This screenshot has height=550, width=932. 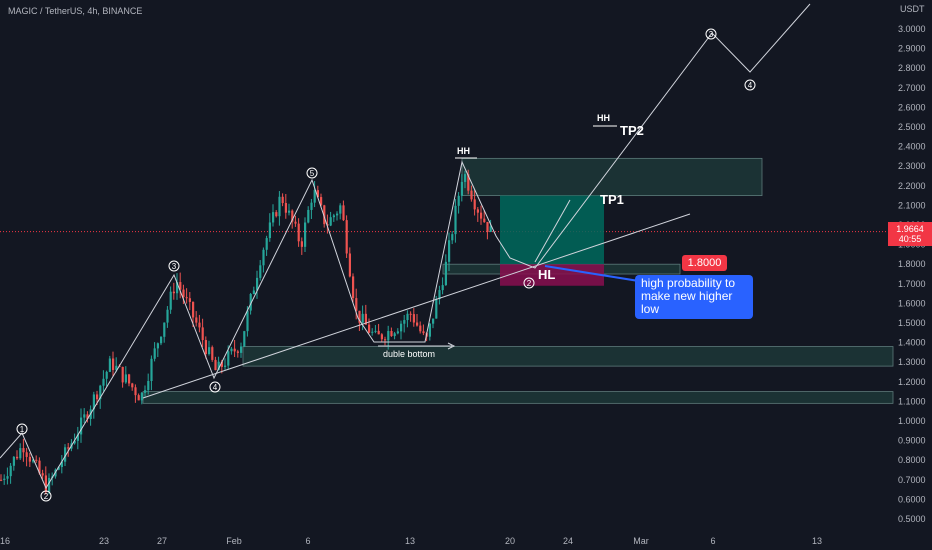 What do you see at coordinates (711, 34) in the screenshot?
I see `wave-label: 3` at bounding box center [711, 34].